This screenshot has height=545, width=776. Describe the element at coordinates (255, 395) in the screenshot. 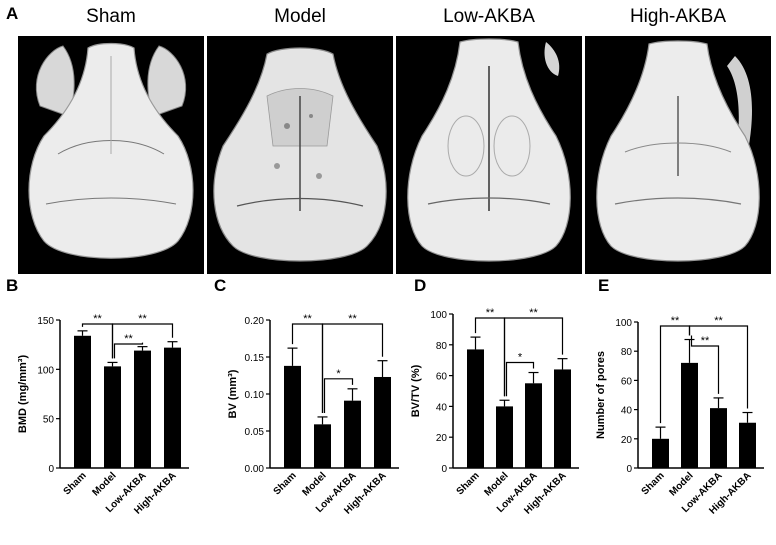

I see `y-tick-label: 0.10` at that location.